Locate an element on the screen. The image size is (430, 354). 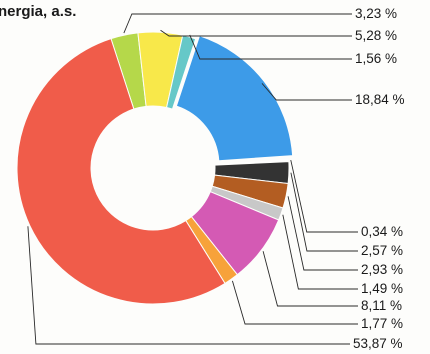
slice-label: 3,23 % is located at coordinates (376, 13).